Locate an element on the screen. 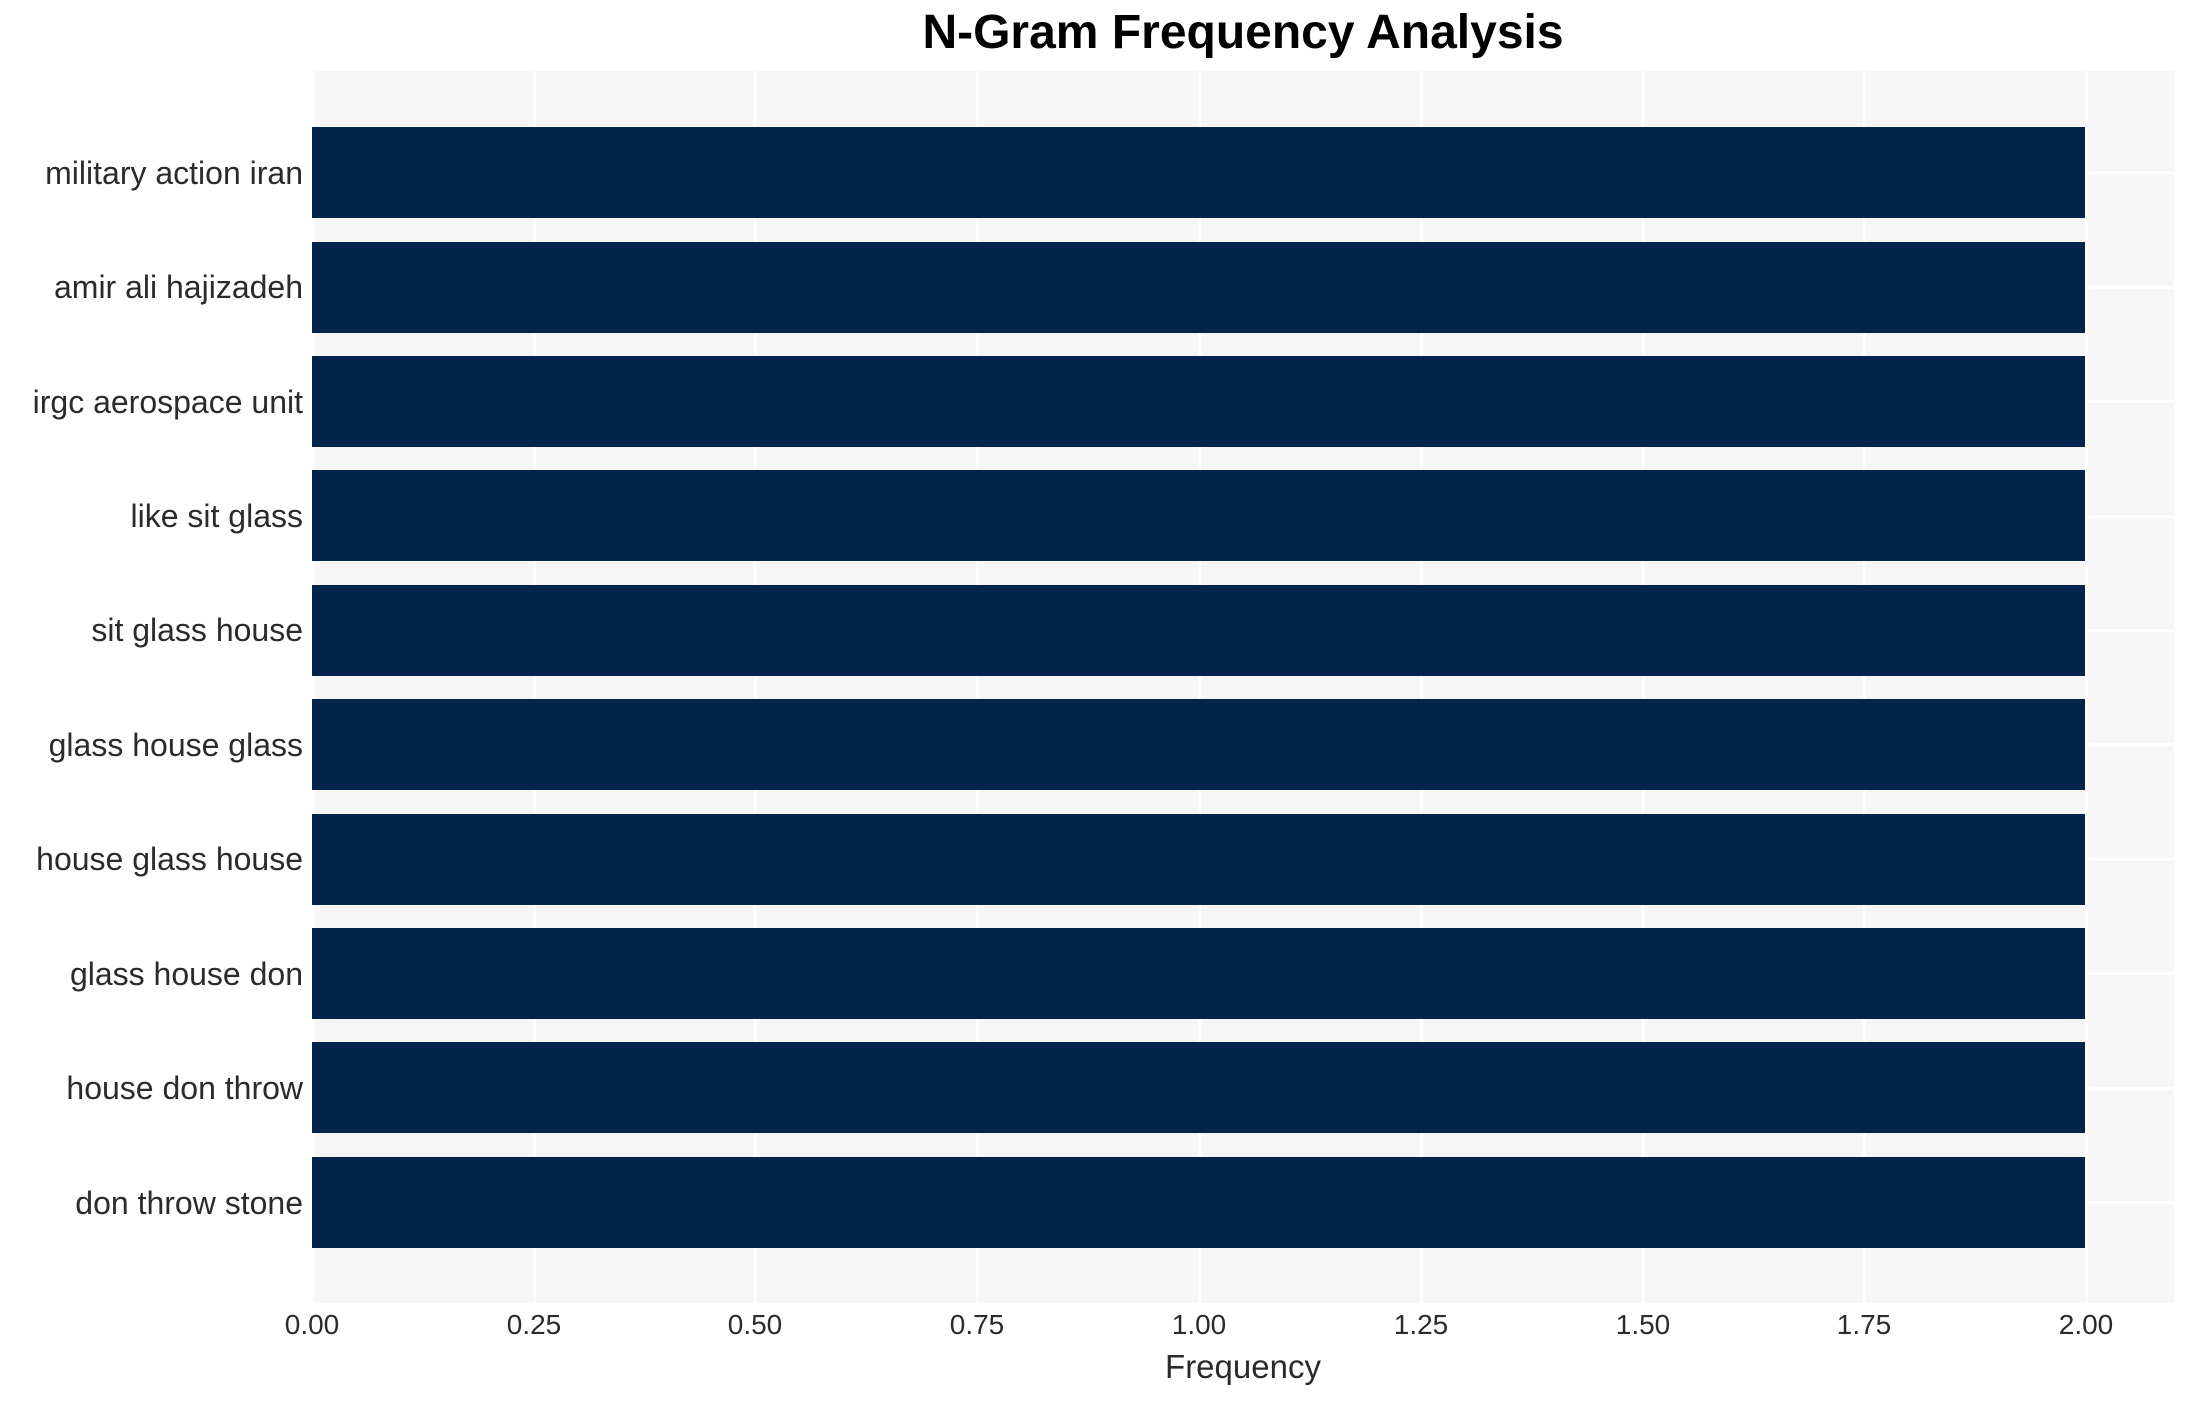  y-tick-label: irgc aerospace unit is located at coordinates (167, 402).